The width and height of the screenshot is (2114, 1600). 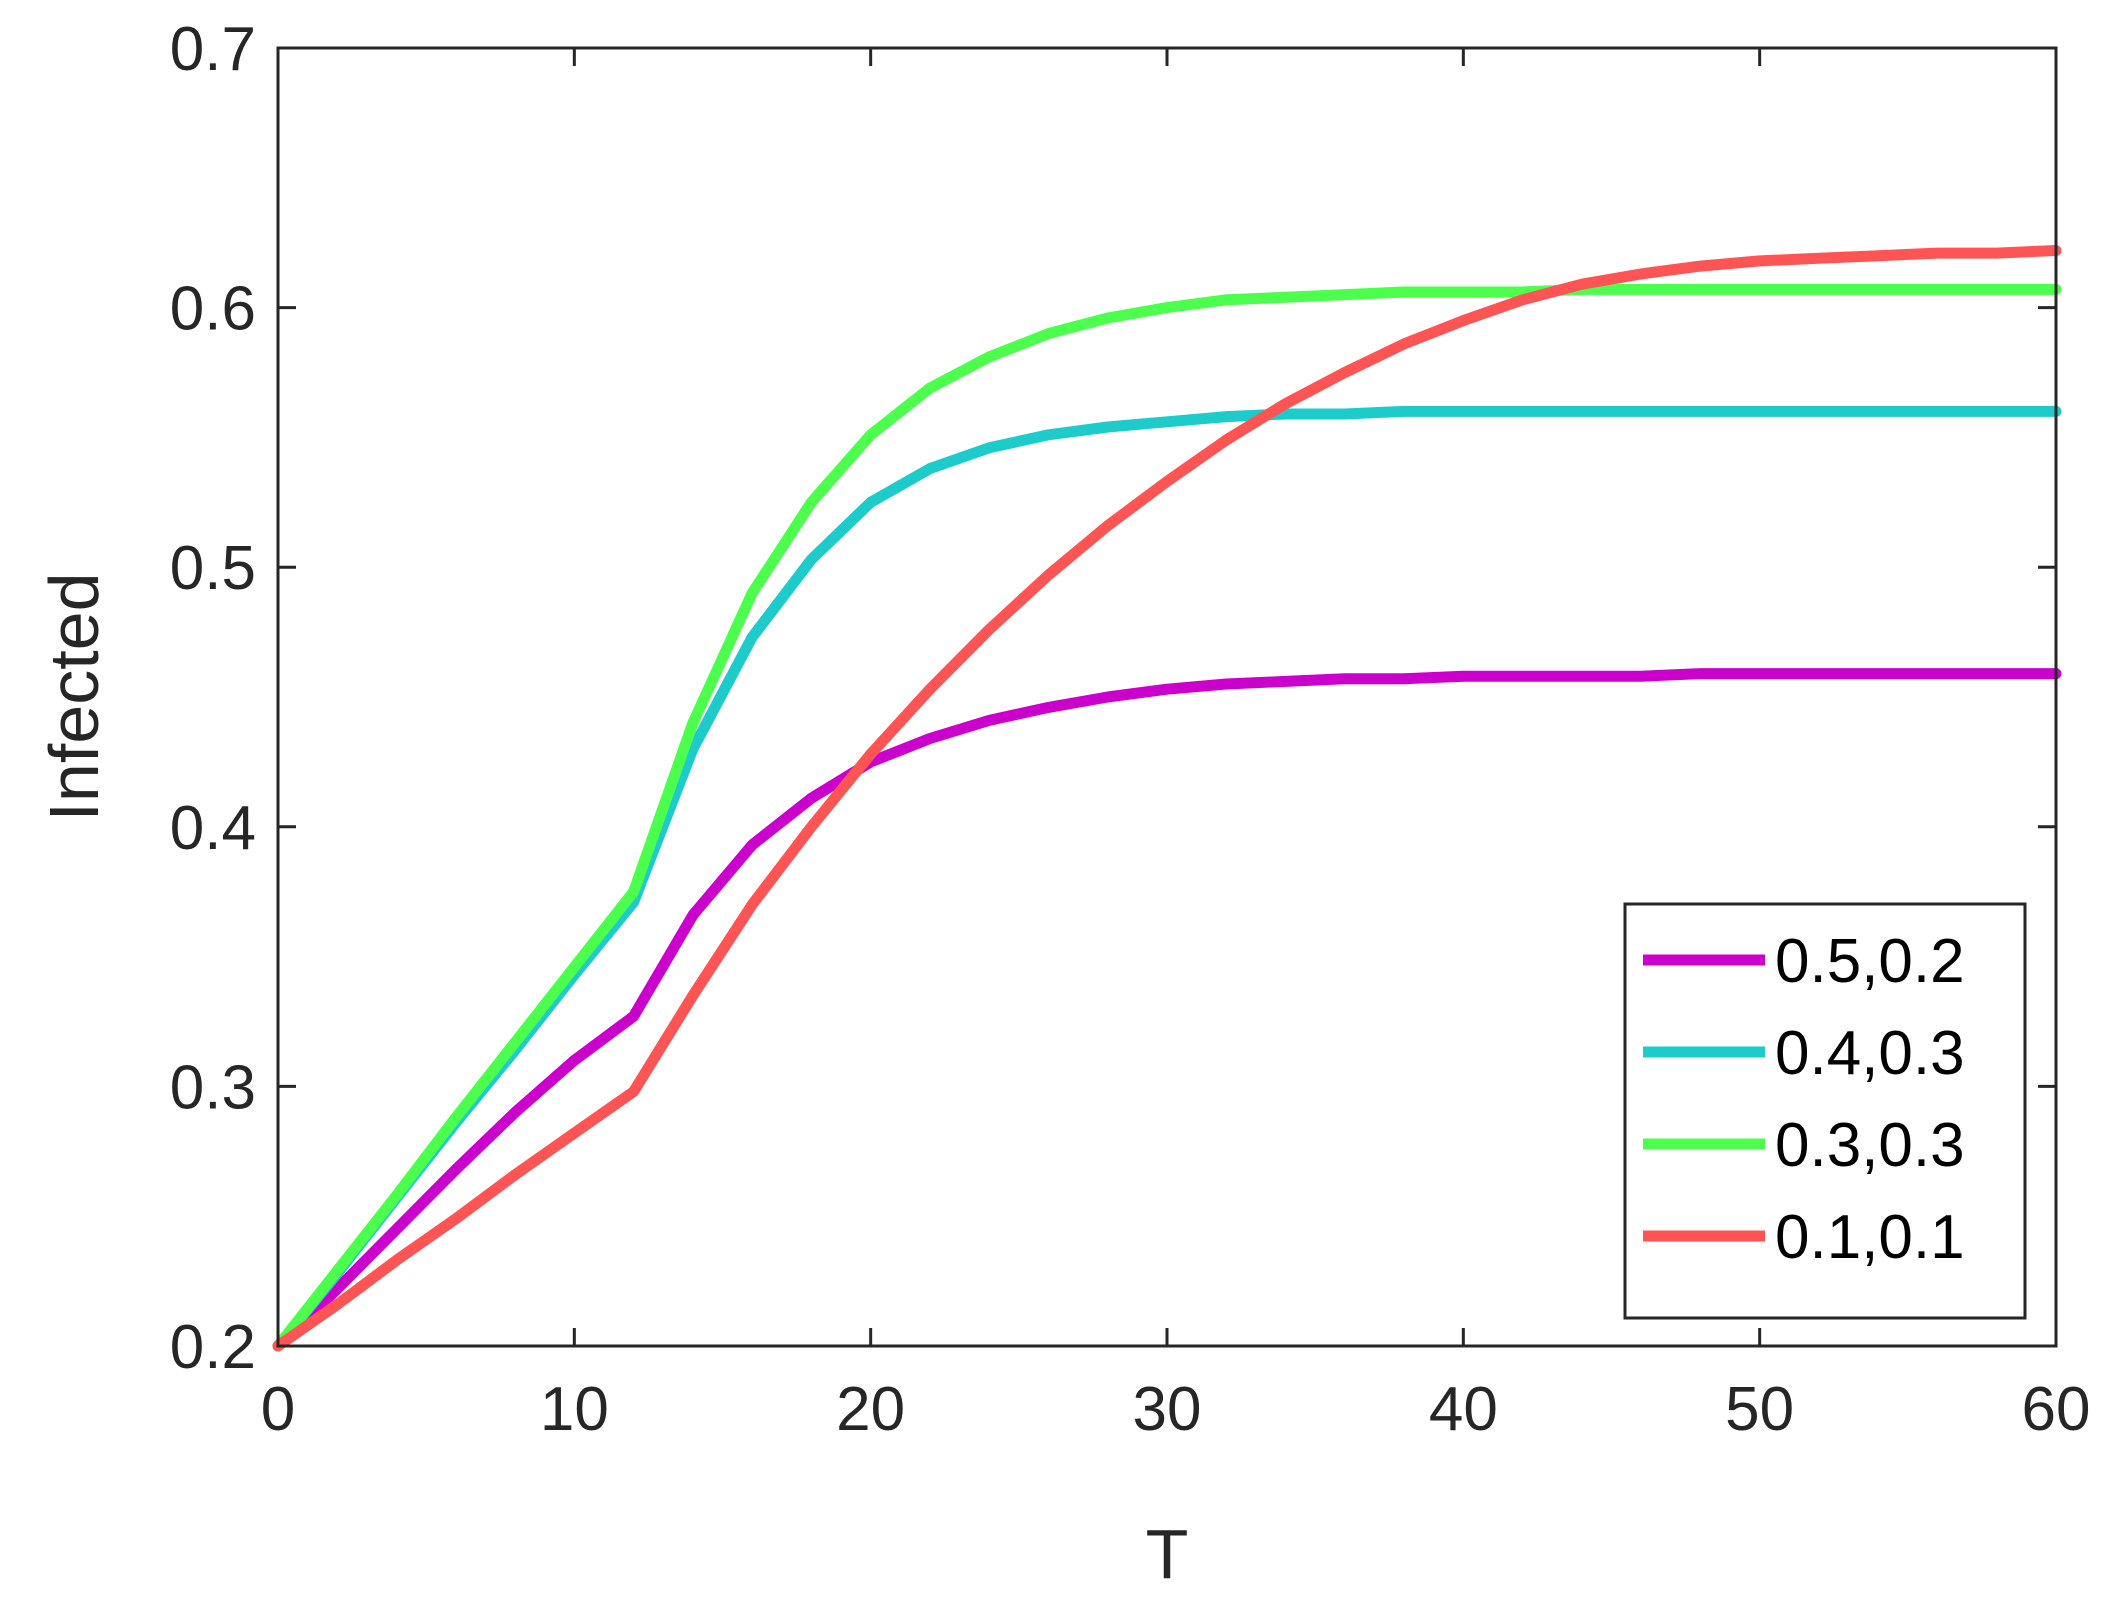 I want to click on y-tick-label: 0.7, so click(x=213, y=49).